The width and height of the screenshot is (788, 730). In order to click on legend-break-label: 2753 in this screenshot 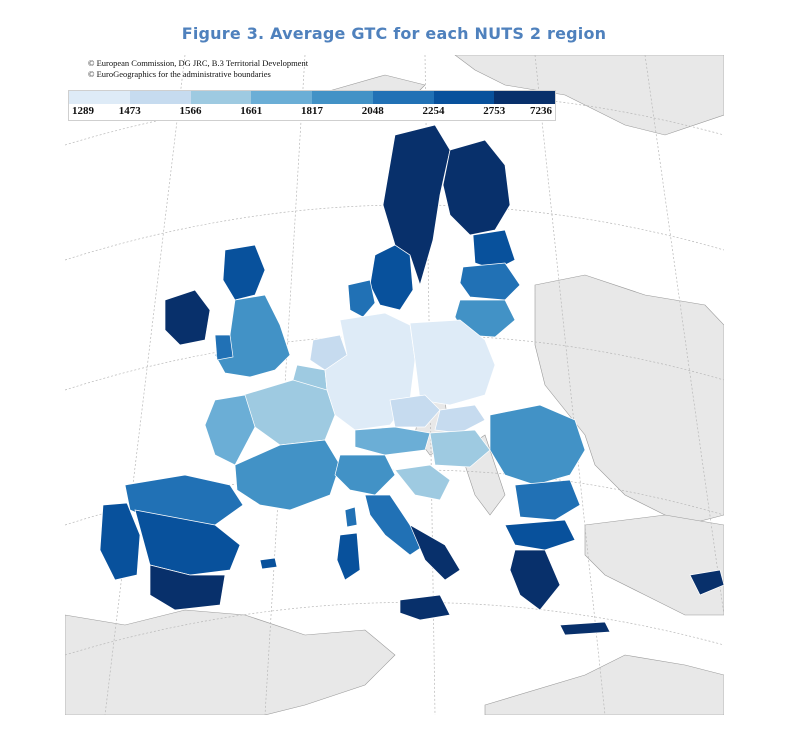, I will do `click(494, 111)`.